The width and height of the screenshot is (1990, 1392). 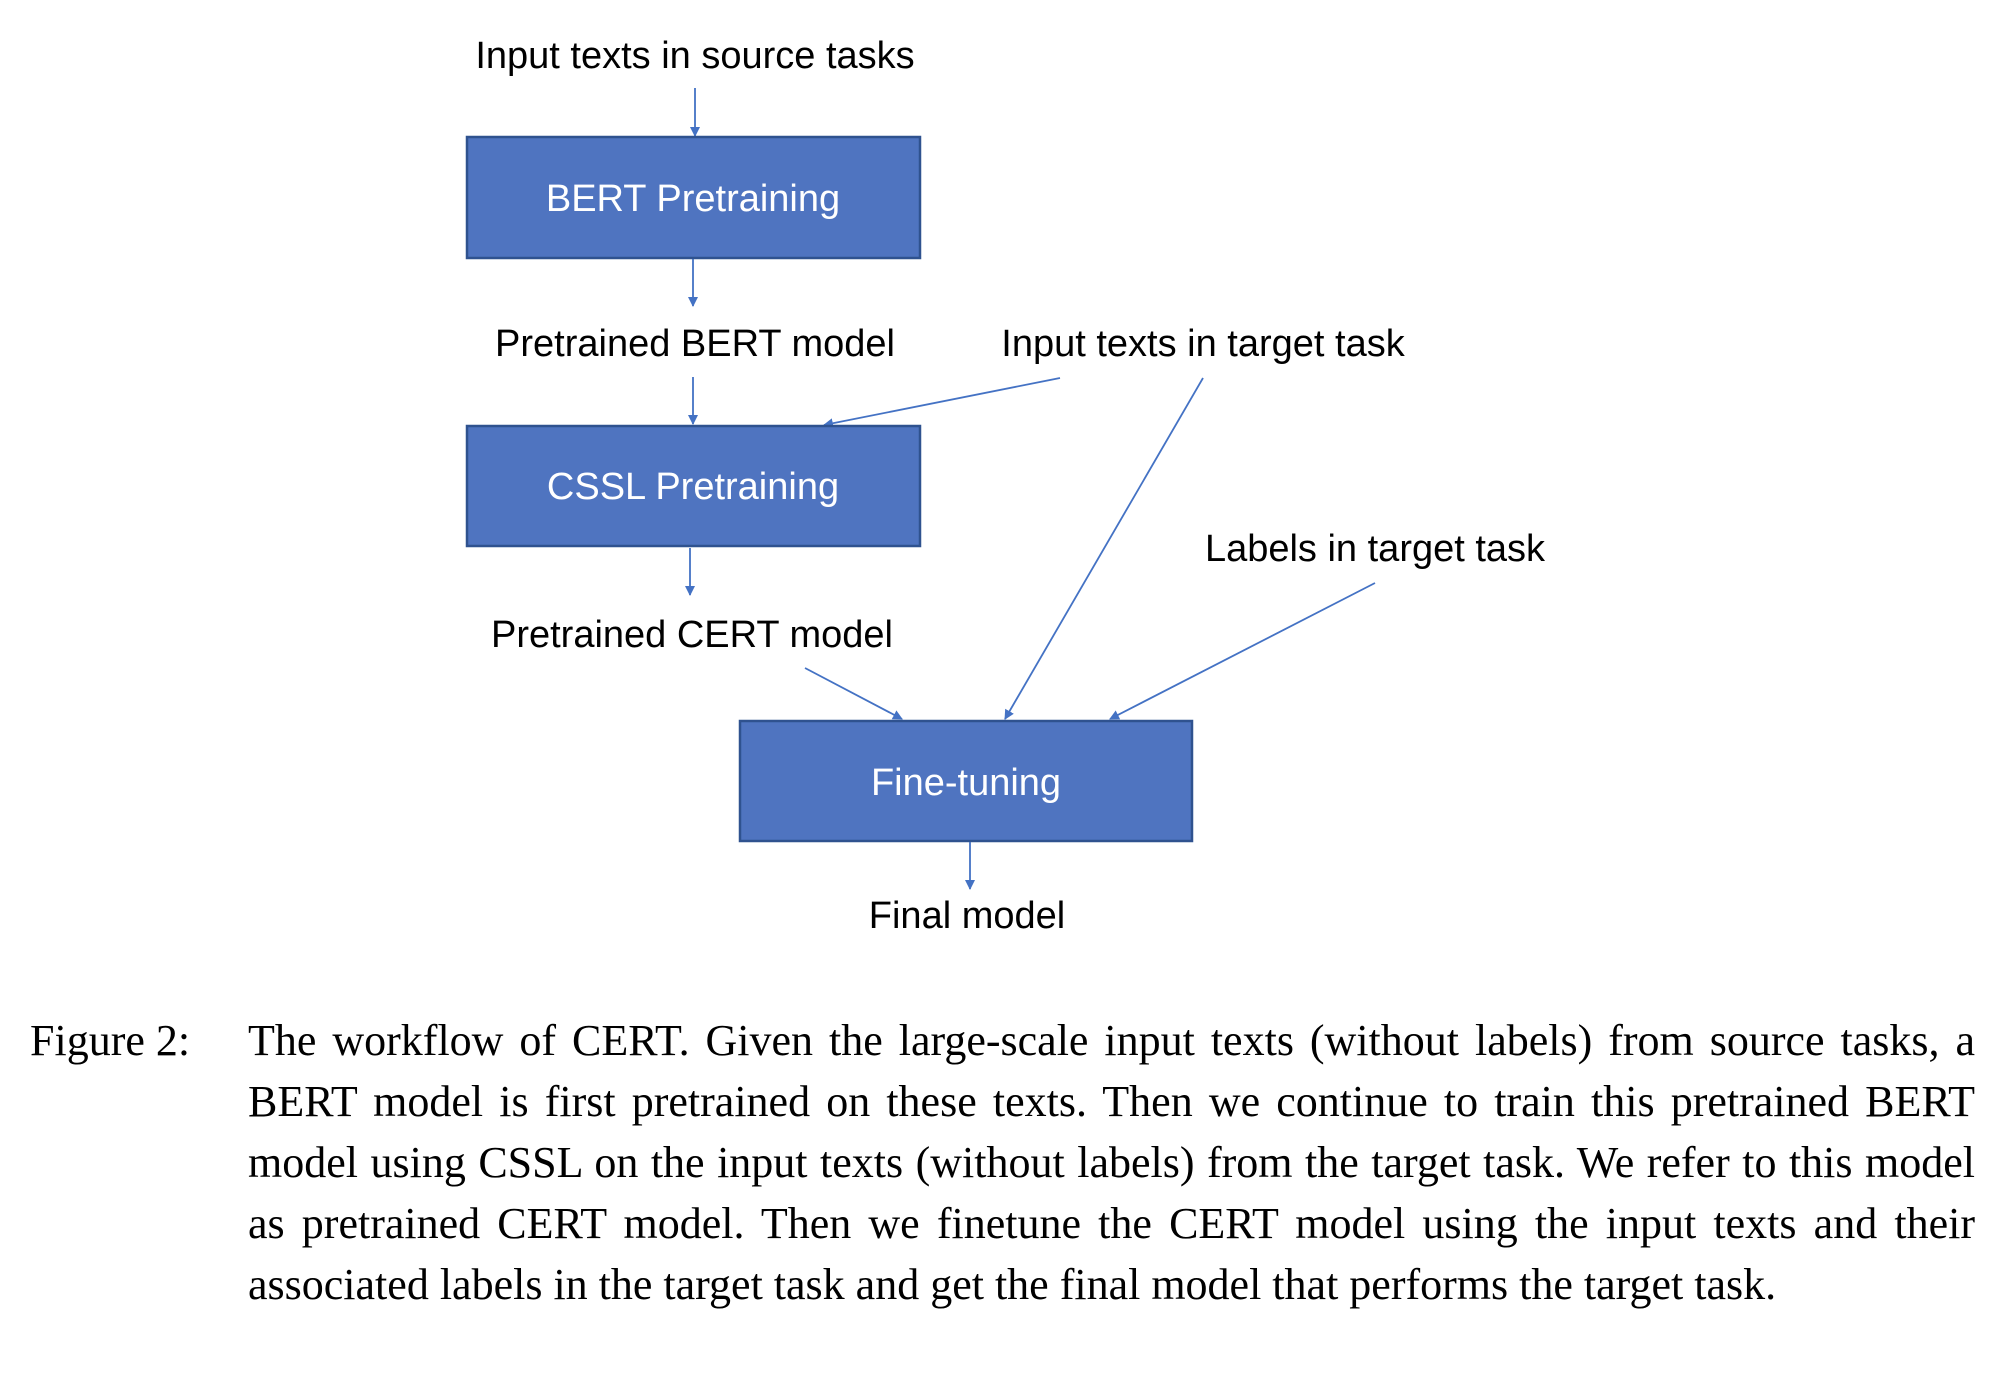 What do you see at coordinates (853, 693) in the screenshot?
I see `arrow-pretrained-cert-to-finetuning` at bounding box center [853, 693].